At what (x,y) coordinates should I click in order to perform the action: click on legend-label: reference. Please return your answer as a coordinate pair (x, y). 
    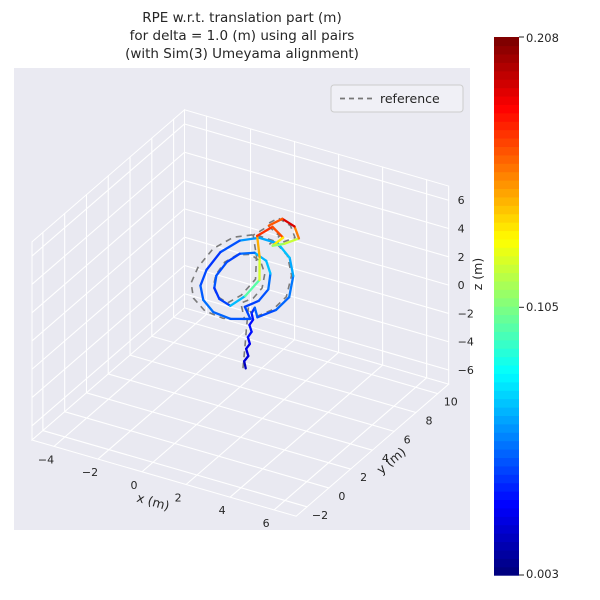
    Looking at the image, I should click on (410, 98).